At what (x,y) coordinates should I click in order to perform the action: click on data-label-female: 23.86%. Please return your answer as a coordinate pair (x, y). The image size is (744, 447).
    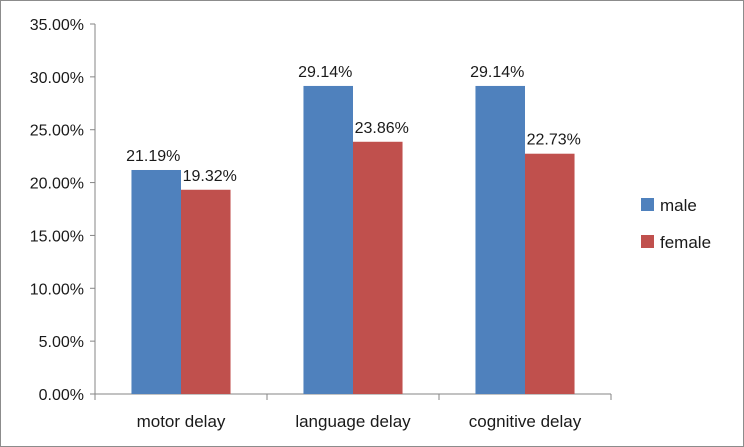
    Looking at the image, I should click on (382, 128).